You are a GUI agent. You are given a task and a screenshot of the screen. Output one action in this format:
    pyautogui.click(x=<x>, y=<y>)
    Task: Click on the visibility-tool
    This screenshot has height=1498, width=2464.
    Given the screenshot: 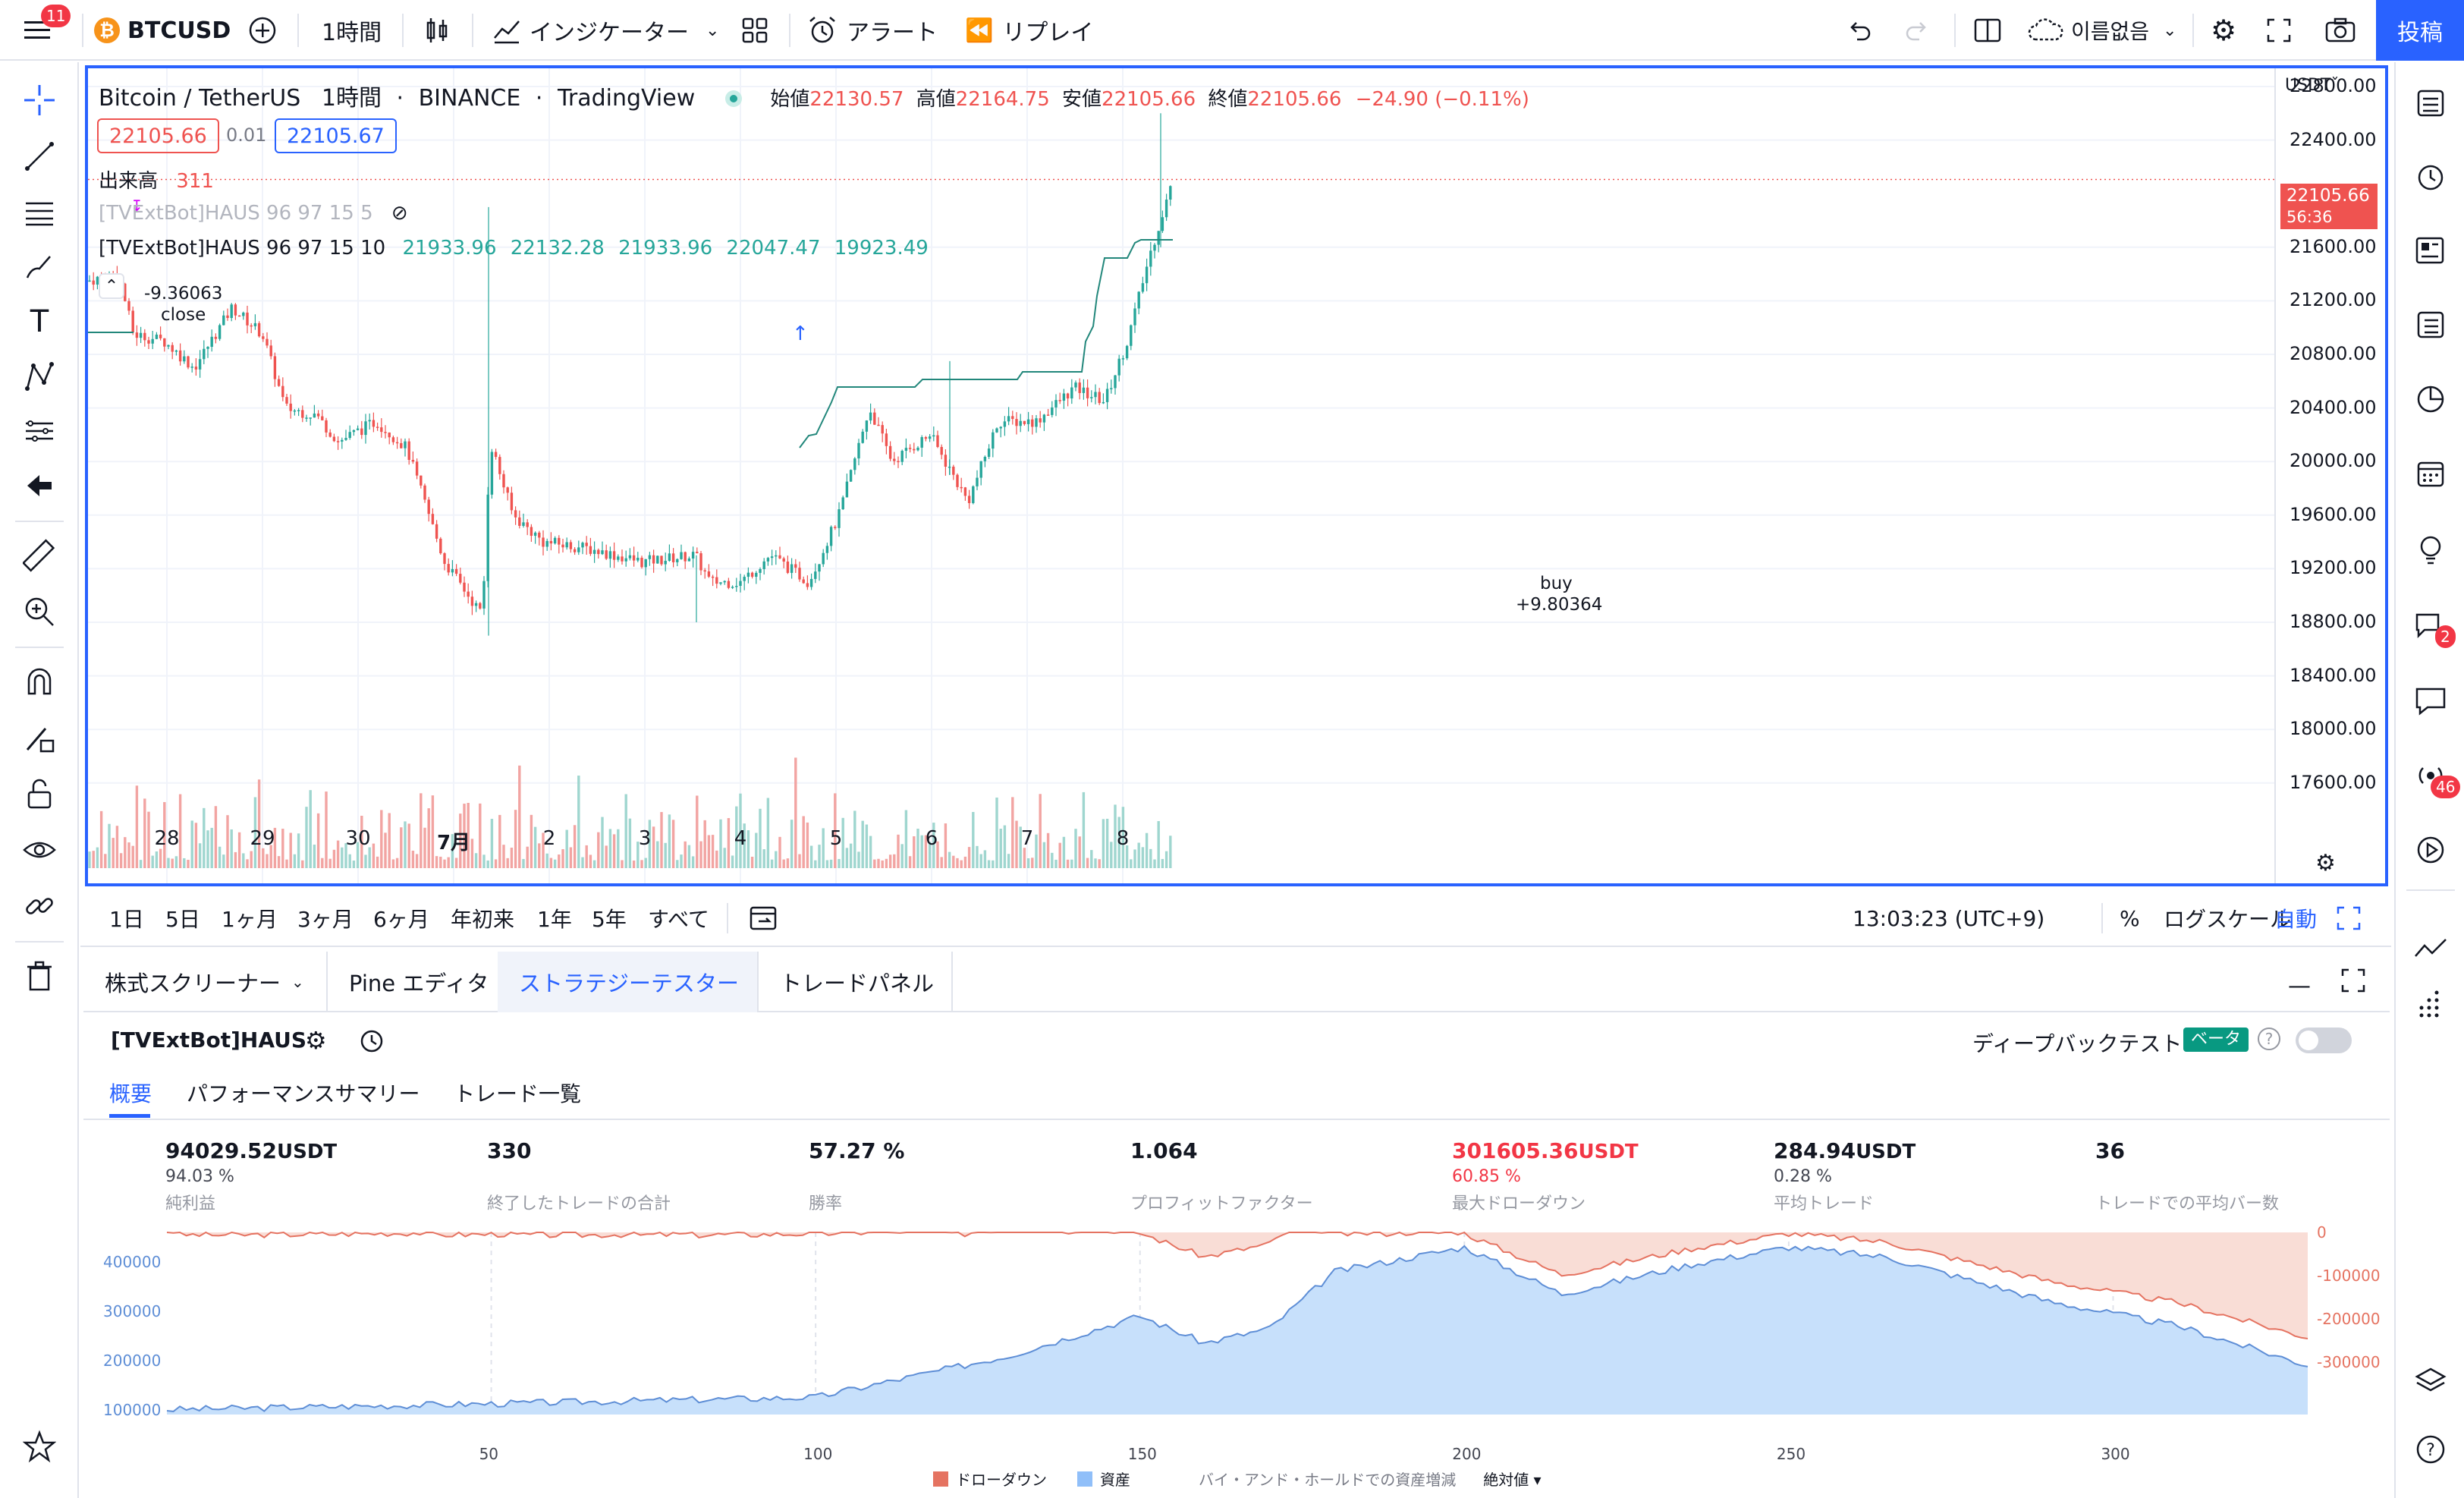 What is the action you would take?
    pyautogui.click(x=39, y=850)
    